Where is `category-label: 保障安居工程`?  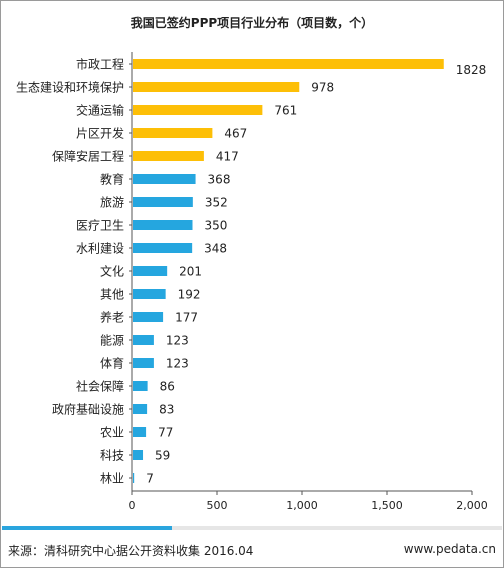 category-label: 保障安居工程 is located at coordinates (88, 156).